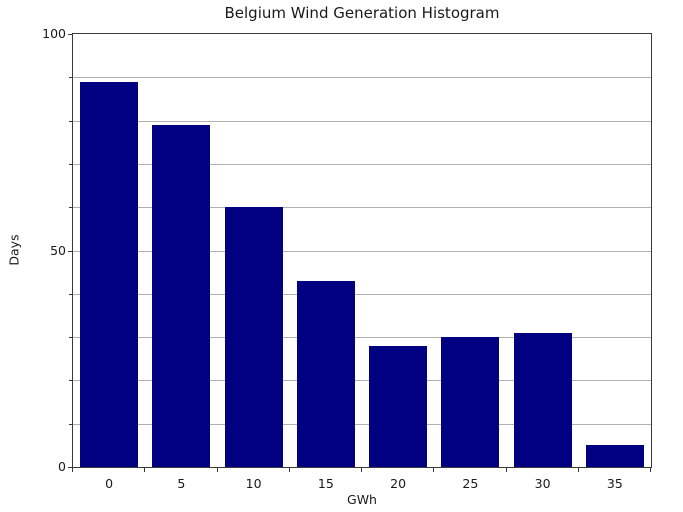  I want to click on x-tick-label-10: 10, so click(253, 483).